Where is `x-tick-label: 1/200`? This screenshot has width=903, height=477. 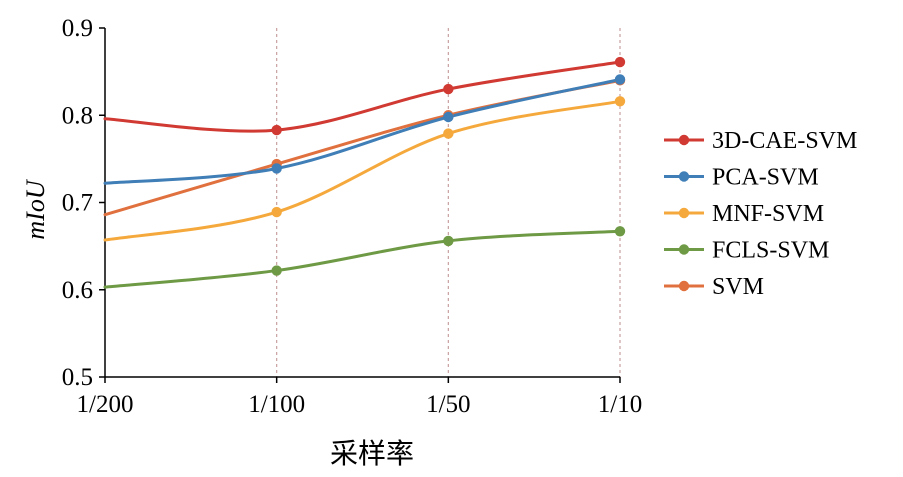 x-tick-label: 1/200 is located at coordinates (105, 404).